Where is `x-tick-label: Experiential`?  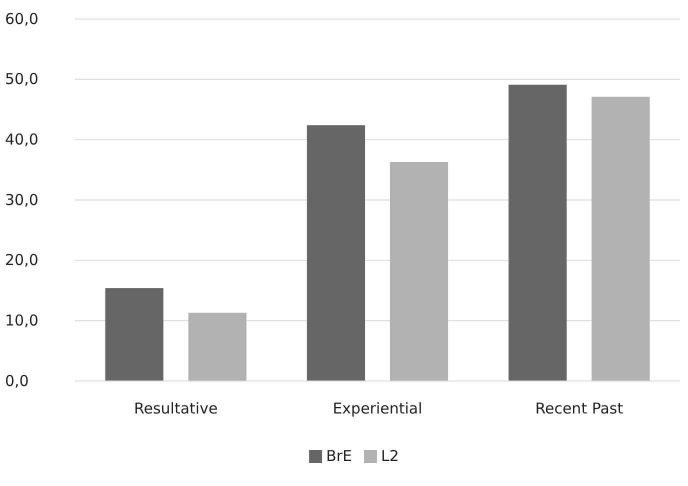 x-tick-label: Experiential is located at coordinates (377, 409).